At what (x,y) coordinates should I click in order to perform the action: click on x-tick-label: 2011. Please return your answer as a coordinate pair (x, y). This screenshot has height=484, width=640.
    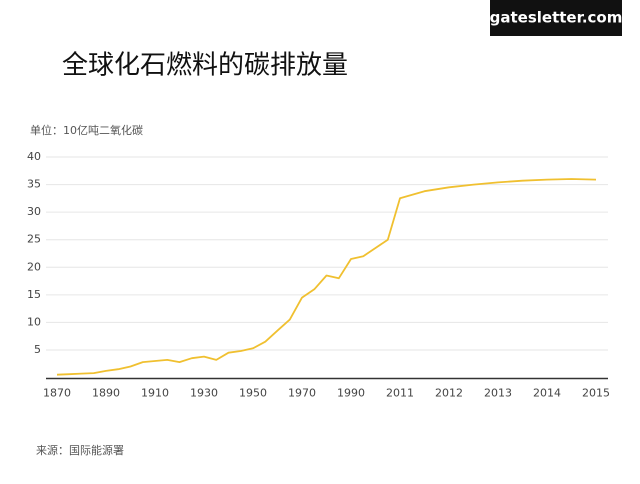
    Looking at the image, I should click on (400, 393).